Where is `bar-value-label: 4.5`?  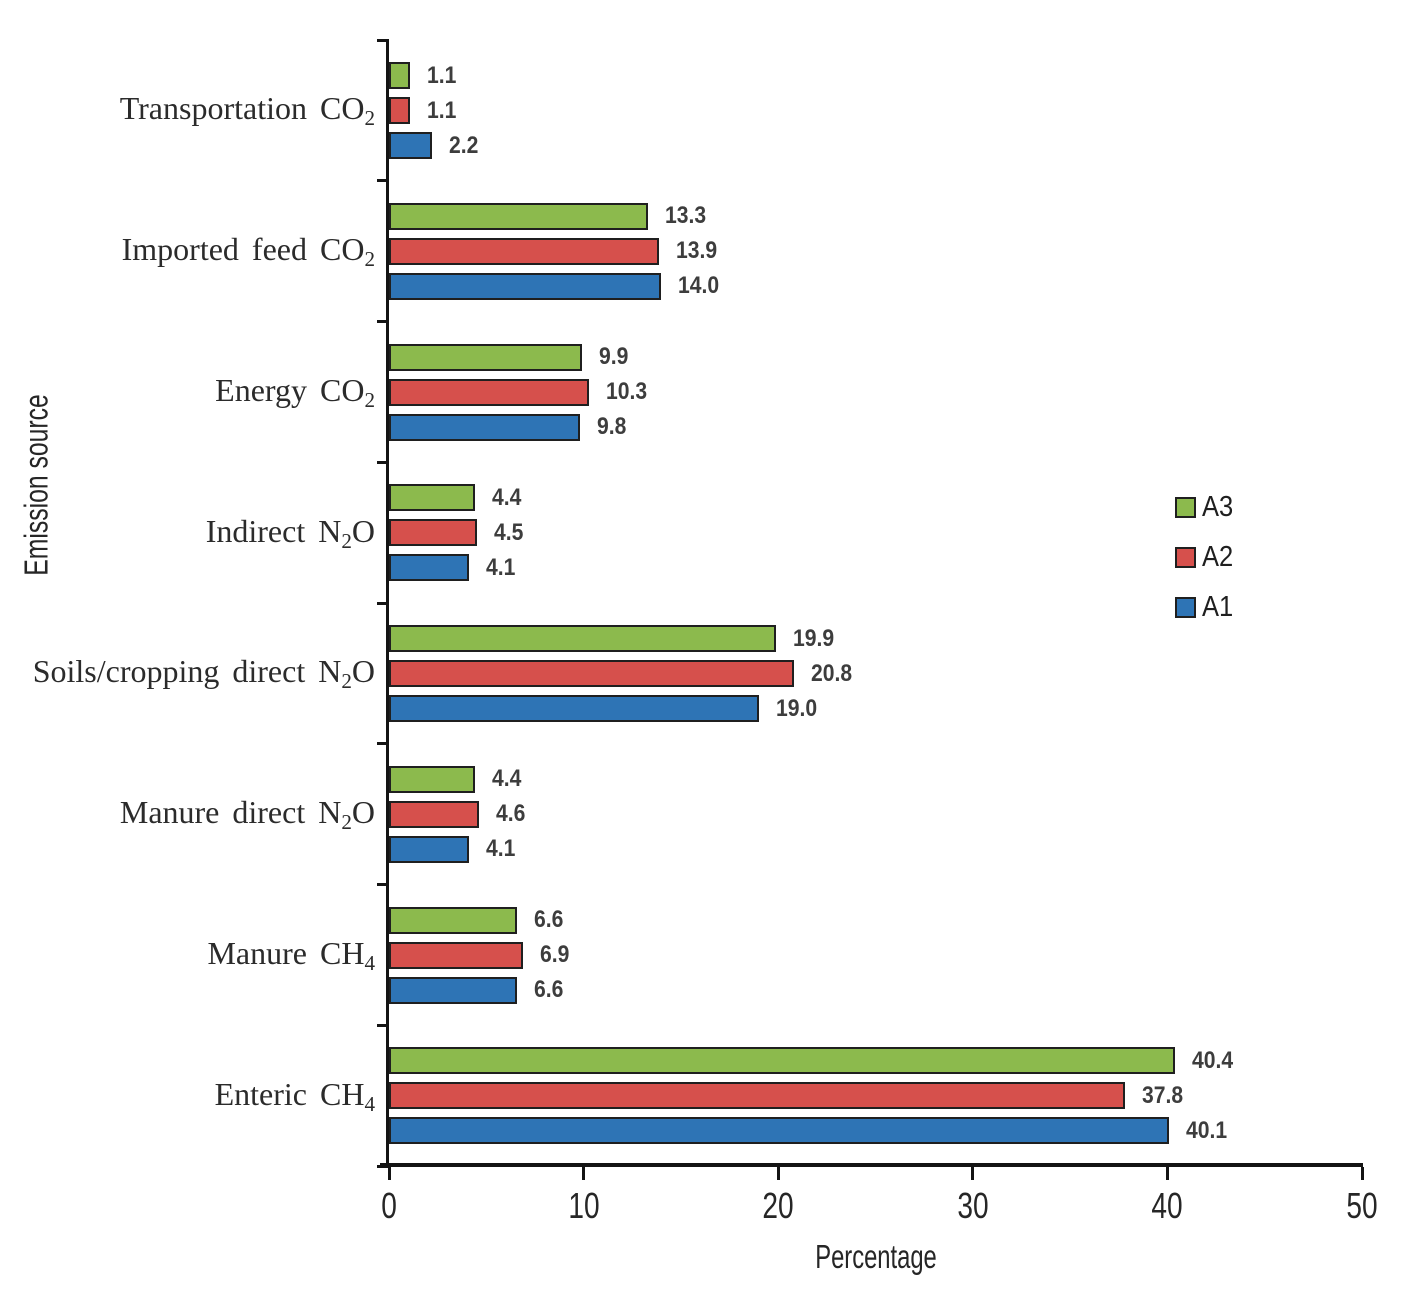
bar-value-label: 4.5 is located at coordinates (508, 532).